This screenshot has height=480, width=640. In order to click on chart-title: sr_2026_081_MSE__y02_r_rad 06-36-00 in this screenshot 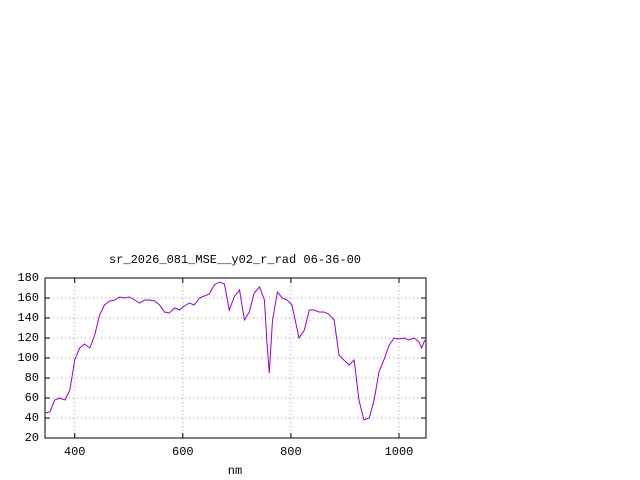, I will do `click(235, 260)`.